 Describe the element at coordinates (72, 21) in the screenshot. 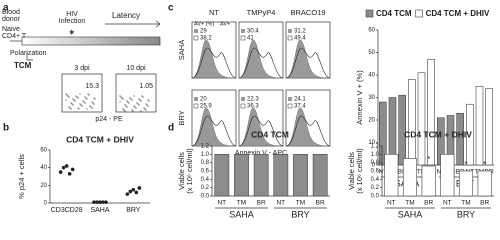

I see `diagram-text: Infection` at that location.